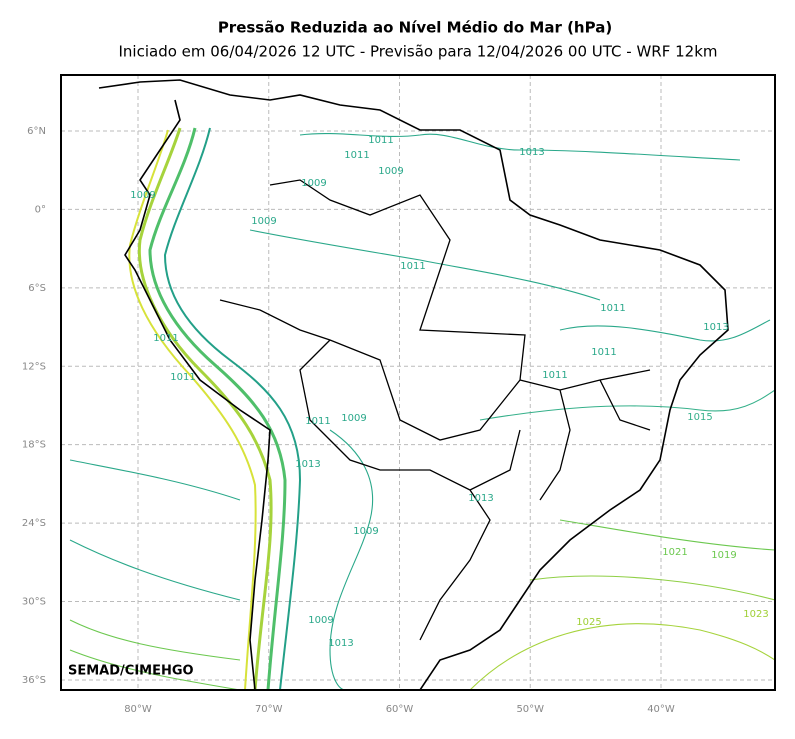 The height and width of the screenshot is (739, 795). Describe the element at coordinates (37, 288) in the screenshot. I see `lat-tick-label: 6°S` at that location.